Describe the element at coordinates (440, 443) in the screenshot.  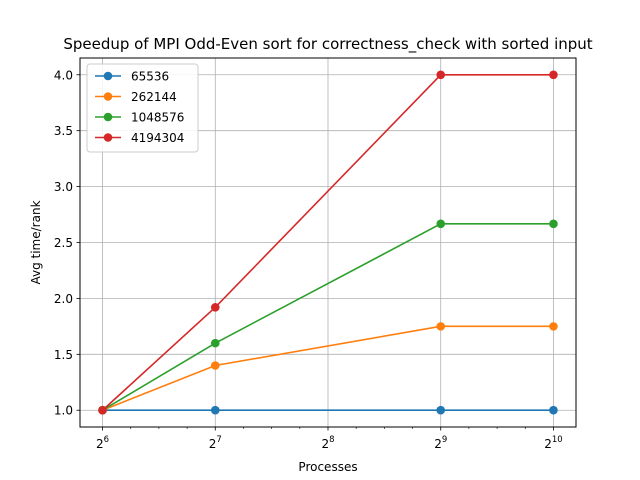
I see `x-tick-label: 29` at that location.